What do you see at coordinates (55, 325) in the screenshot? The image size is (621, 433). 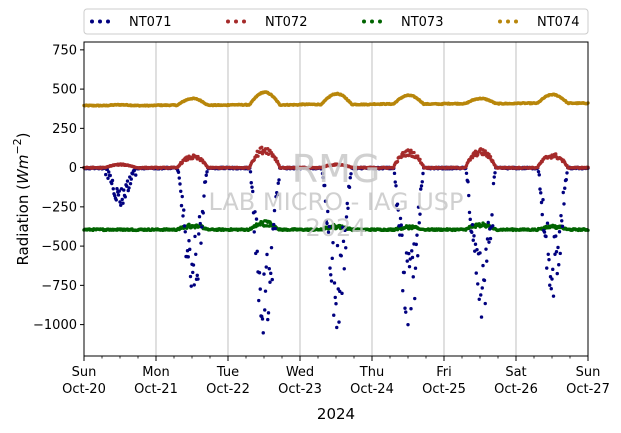 I see `y-tick-label: −1000` at bounding box center [55, 325].